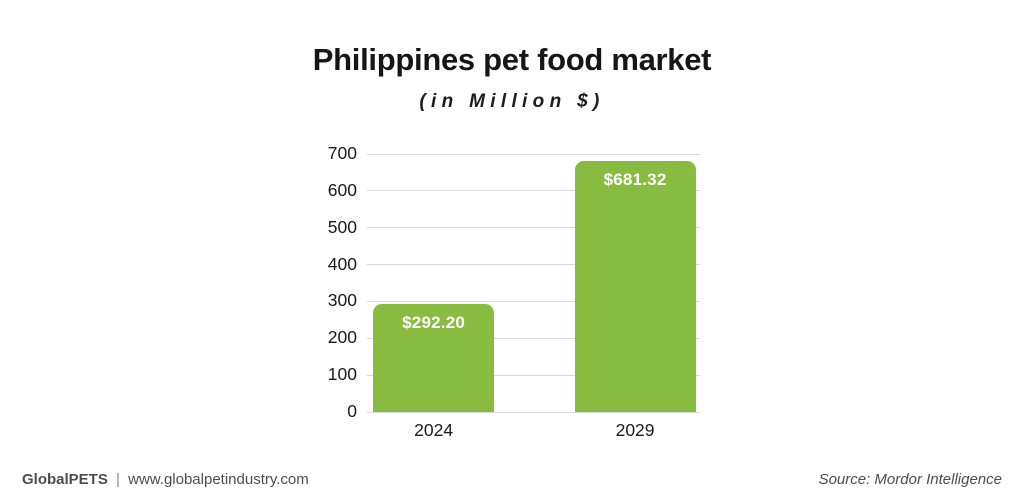 Image resolution: width=1024 pixels, height=500 pixels. I want to click on x-axis-tick-label: 2024, so click(434, 430).